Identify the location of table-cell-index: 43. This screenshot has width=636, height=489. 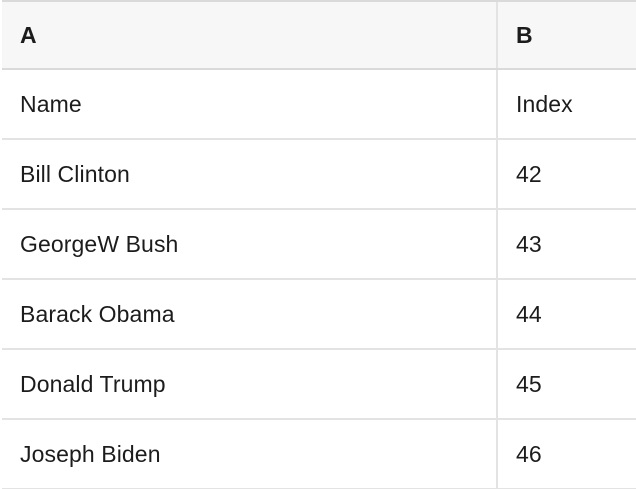
(566, 244).